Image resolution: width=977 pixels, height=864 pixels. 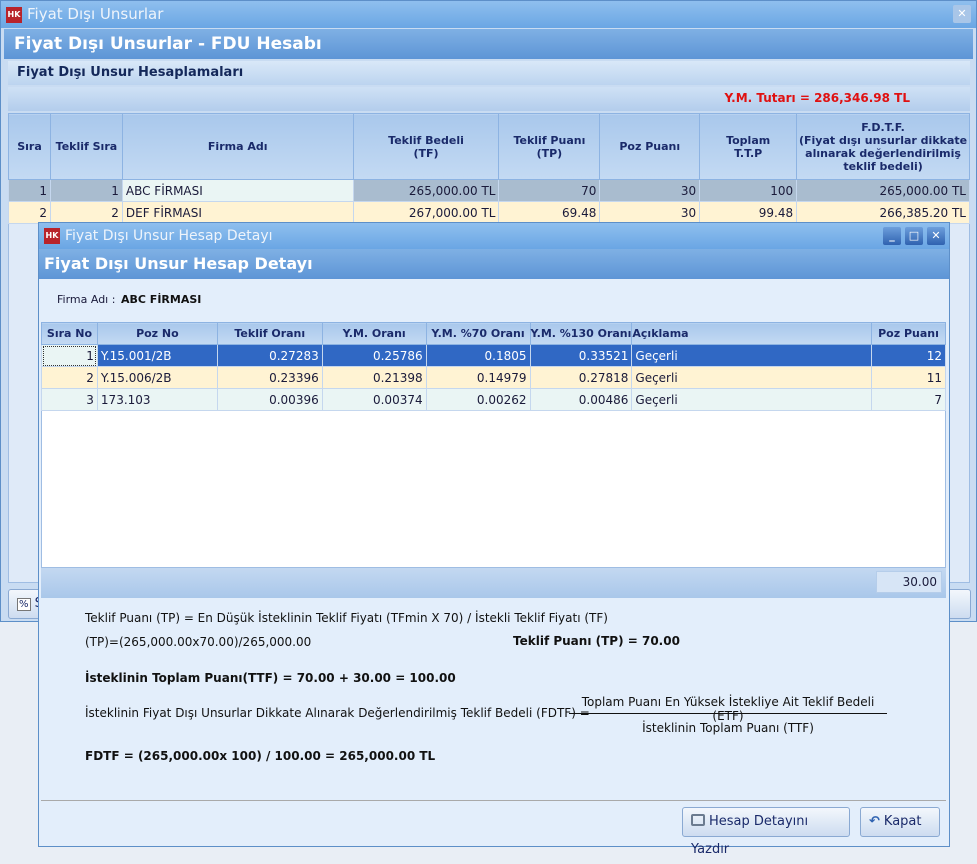 I want to click on app-logo: HK, so click(x=14, y=15).